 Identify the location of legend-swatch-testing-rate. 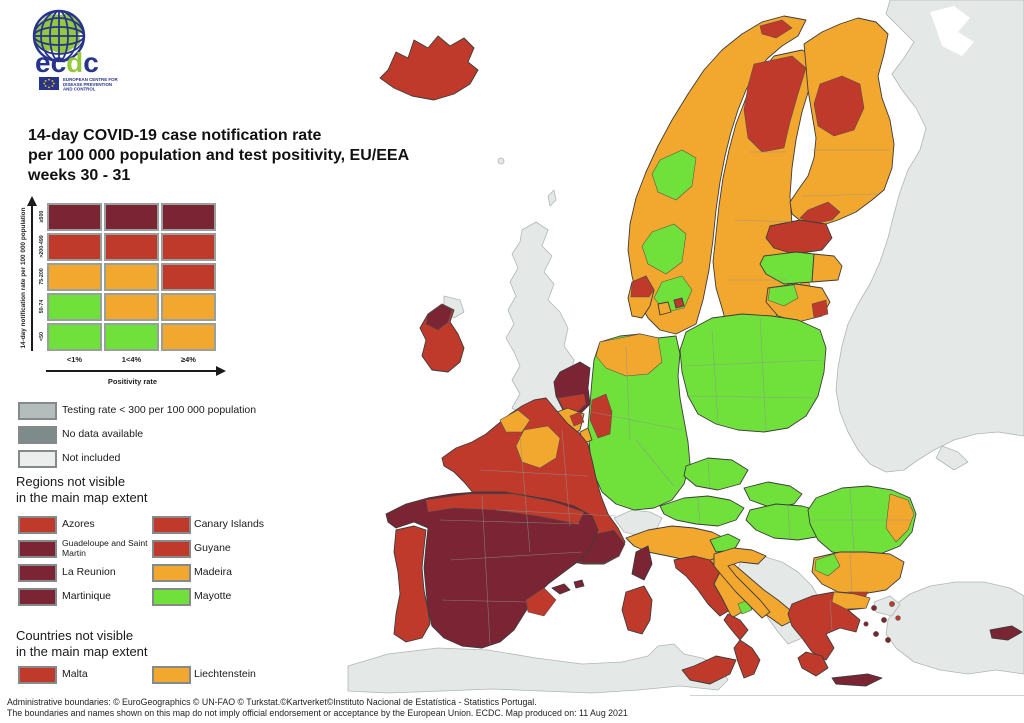
(37, 411).